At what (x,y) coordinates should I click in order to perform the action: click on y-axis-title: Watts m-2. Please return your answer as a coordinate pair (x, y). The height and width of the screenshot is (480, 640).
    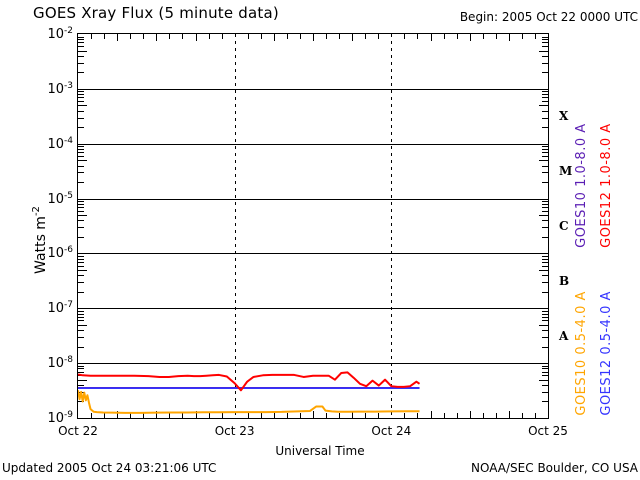
    Looking at the image, I should click on (40, 240).